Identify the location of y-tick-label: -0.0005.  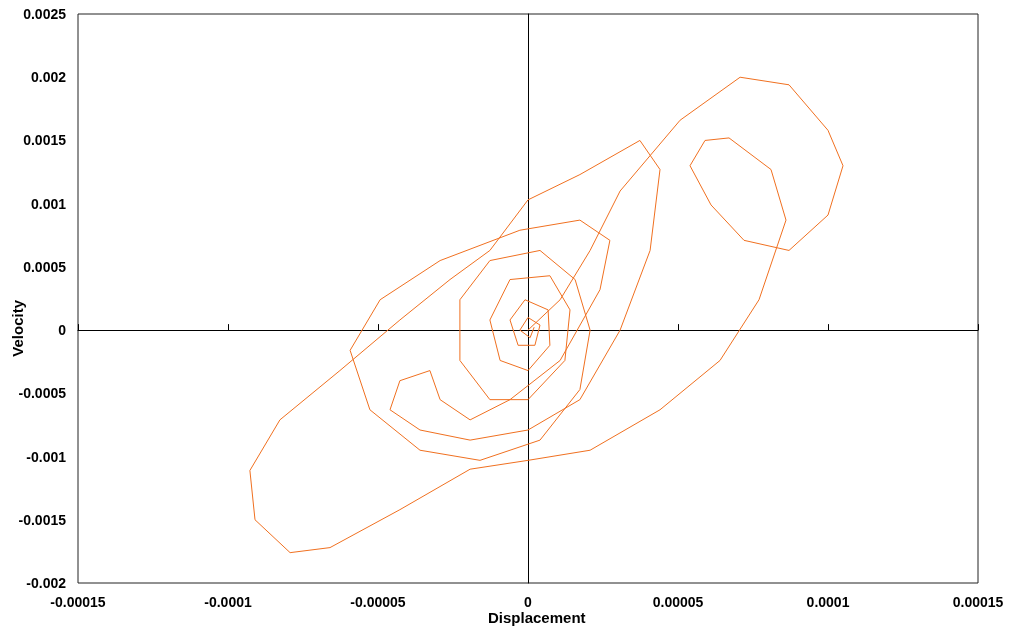
(42, 393).